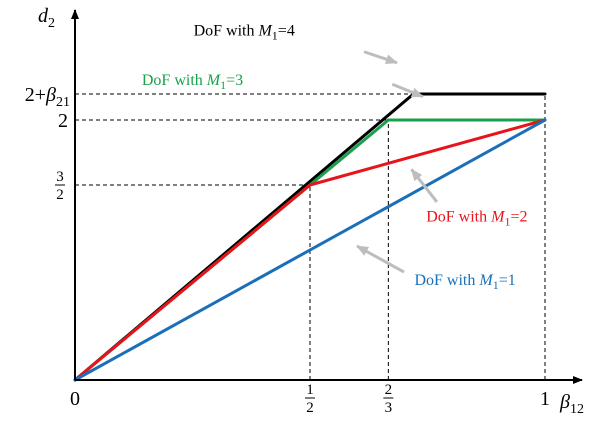 The height and width of the screenshot is (423, 593). What do you see at coordinates (545, 399) in the screenshot?
I see `x-tick-label-3: 1` at bounding box center [545, 399].